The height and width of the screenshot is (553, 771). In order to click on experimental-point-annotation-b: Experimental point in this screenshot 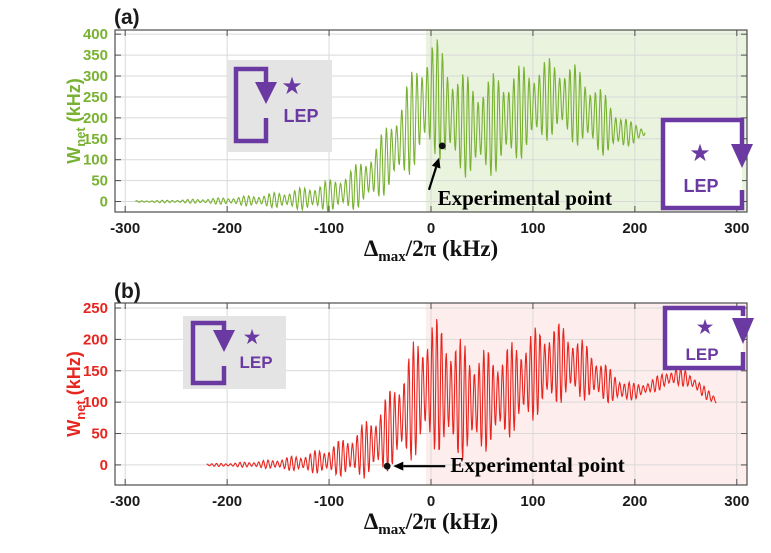, I will do `click(504, 465)`.